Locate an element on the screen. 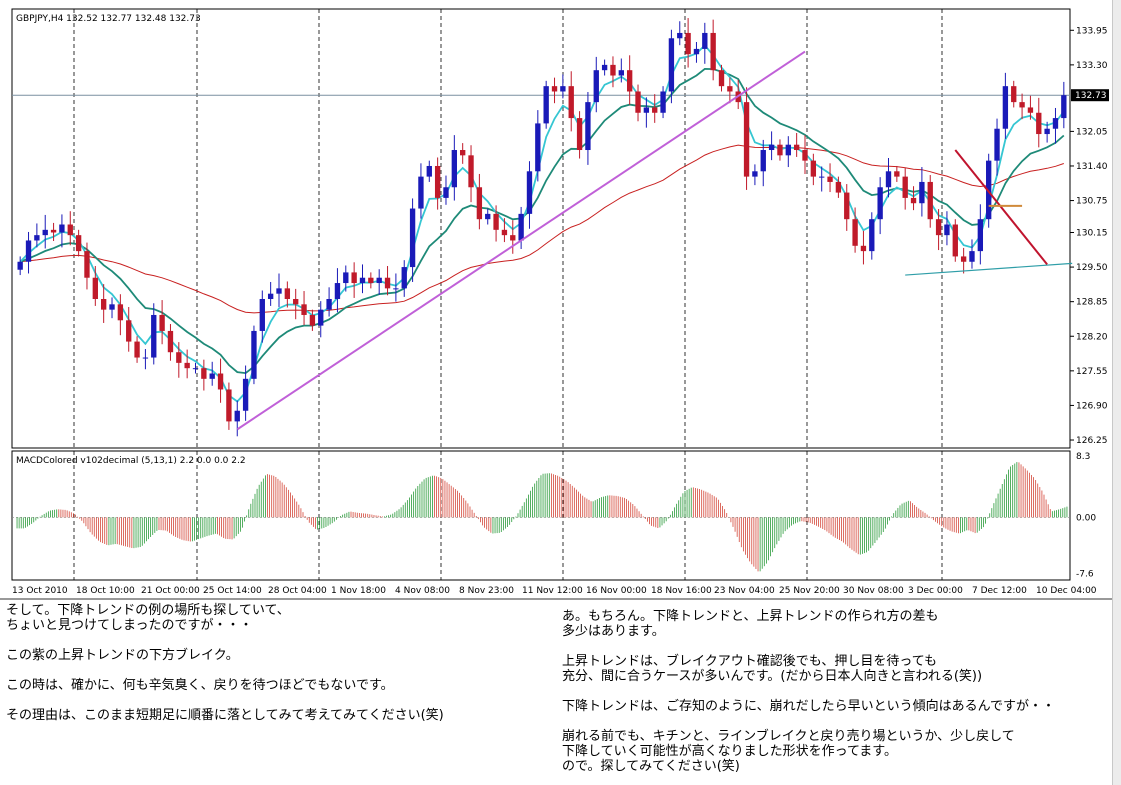 The image size is (1121, 785). date-label: 7 Dec 12:00 is located at coordinates (999, 591).